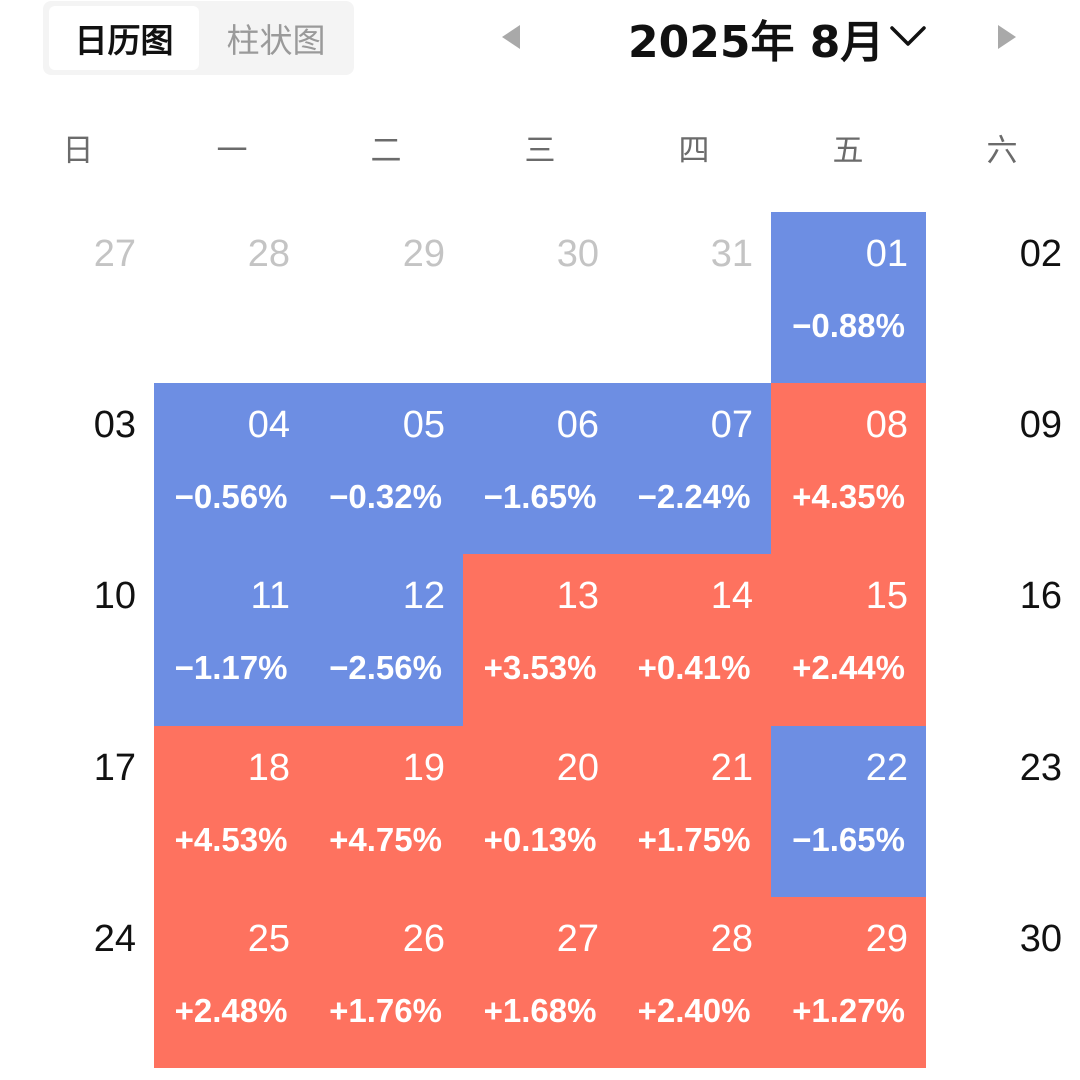 The height and width of the screenshot is (1080, 1080). Describe the element at coordinates (848, 469) in the screenshot. I see `day-cell: 08 +4.35%` at that location.